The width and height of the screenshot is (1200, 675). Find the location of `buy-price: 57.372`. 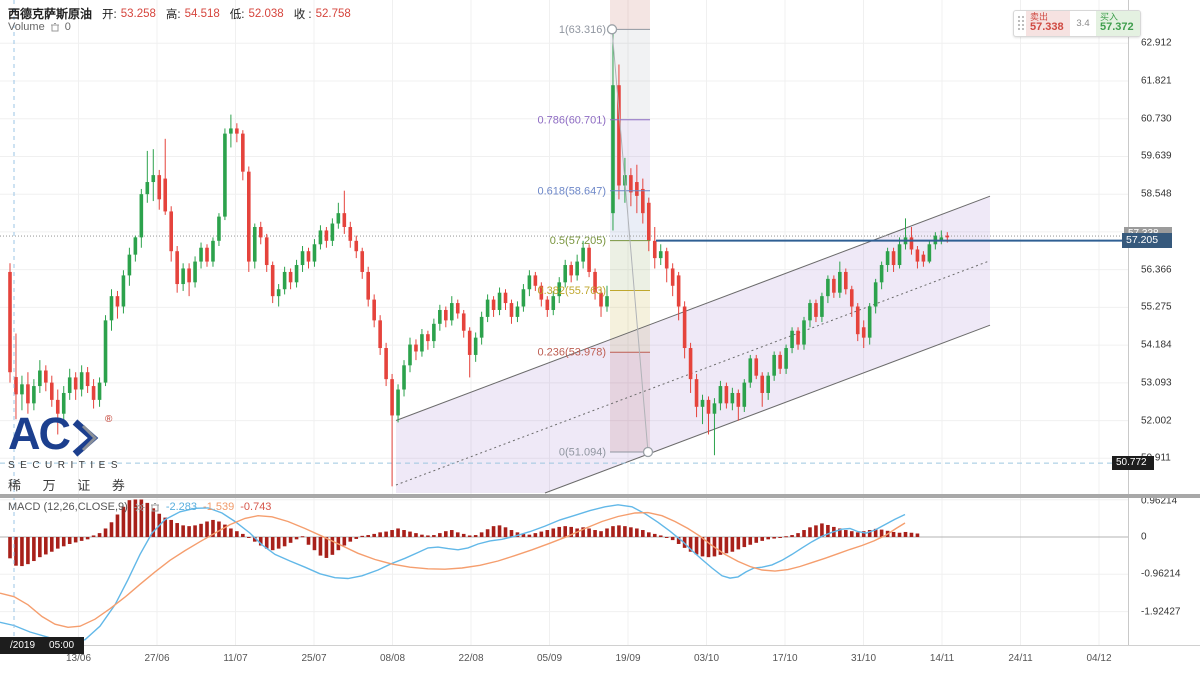

buy-price: 57.372 is located at coordinates (1117, 27).